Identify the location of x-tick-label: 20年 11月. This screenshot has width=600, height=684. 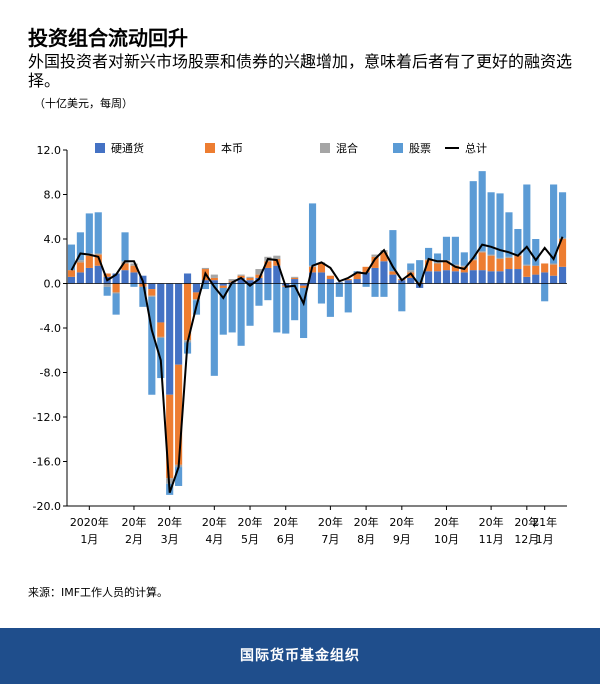
(491, 530).